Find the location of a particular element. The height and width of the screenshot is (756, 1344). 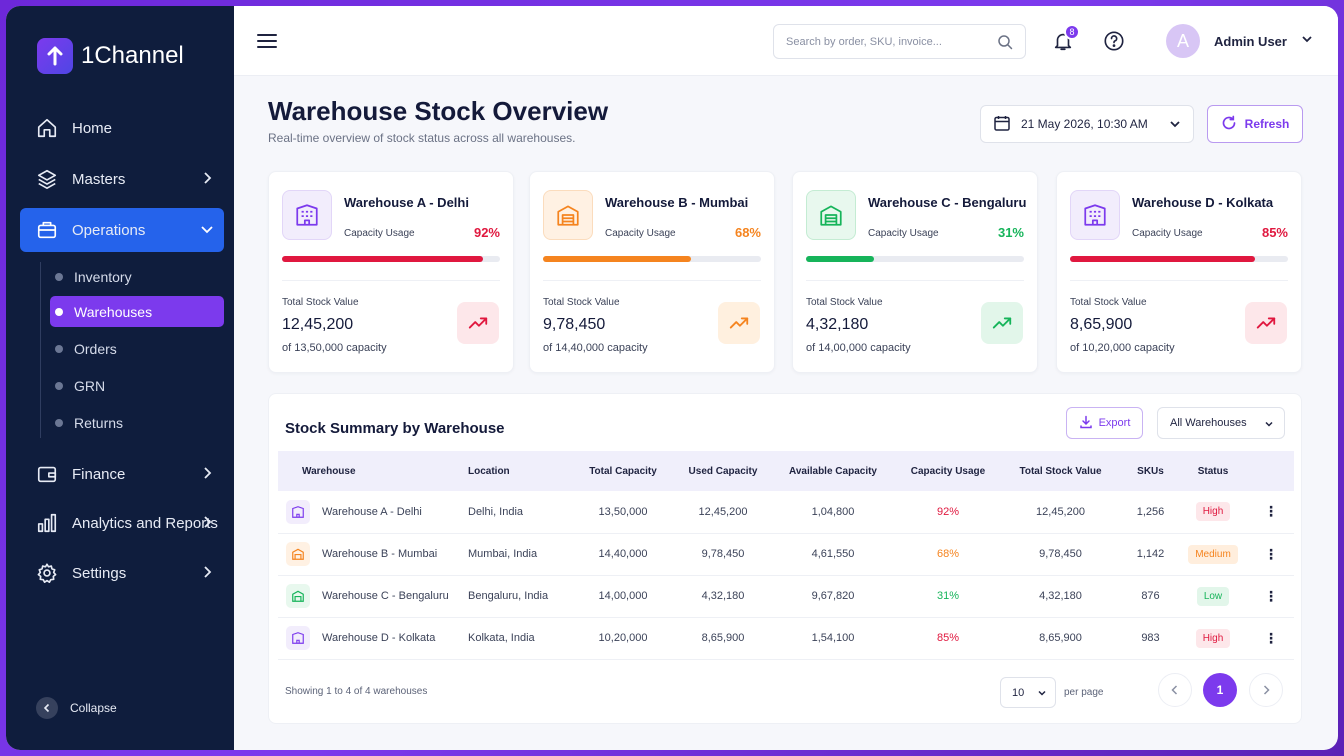

search-input is located at coordinates (886, 41).